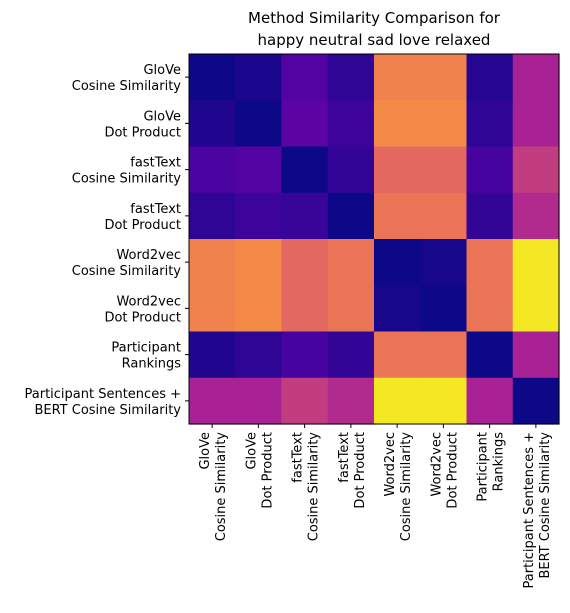  What do you see at coordinates (351, 77) in the screenshot?
I see `heatmap-cell-r0-c3` at bounding box center [351, 77].